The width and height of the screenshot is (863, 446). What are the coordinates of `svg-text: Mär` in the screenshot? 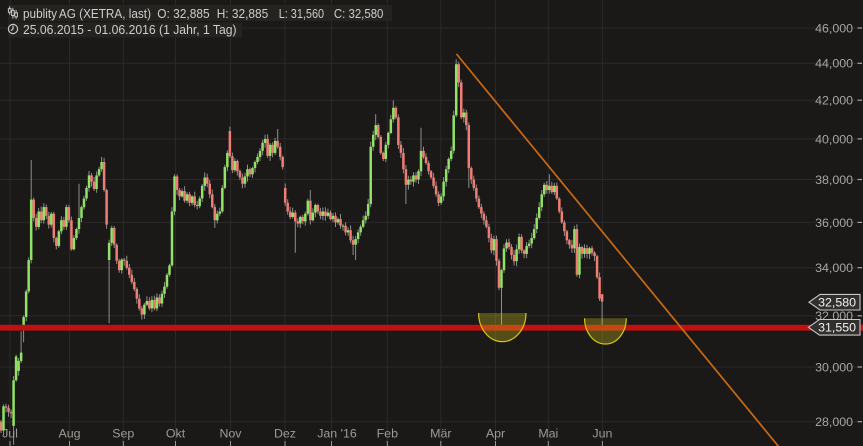 It's located at (440, 434).